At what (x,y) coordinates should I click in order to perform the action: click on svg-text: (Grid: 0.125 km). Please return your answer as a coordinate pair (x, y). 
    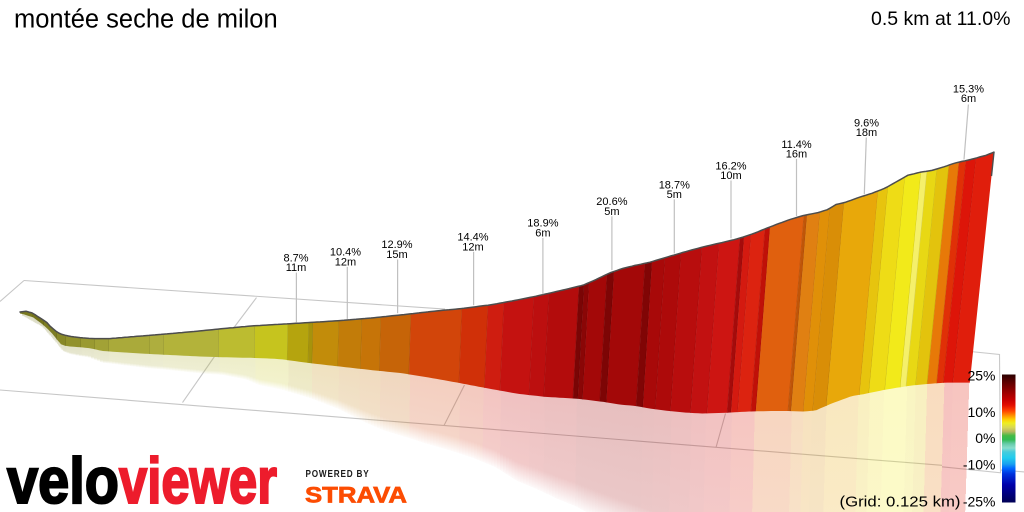
    Looking at the image, I should click on (900, 502).